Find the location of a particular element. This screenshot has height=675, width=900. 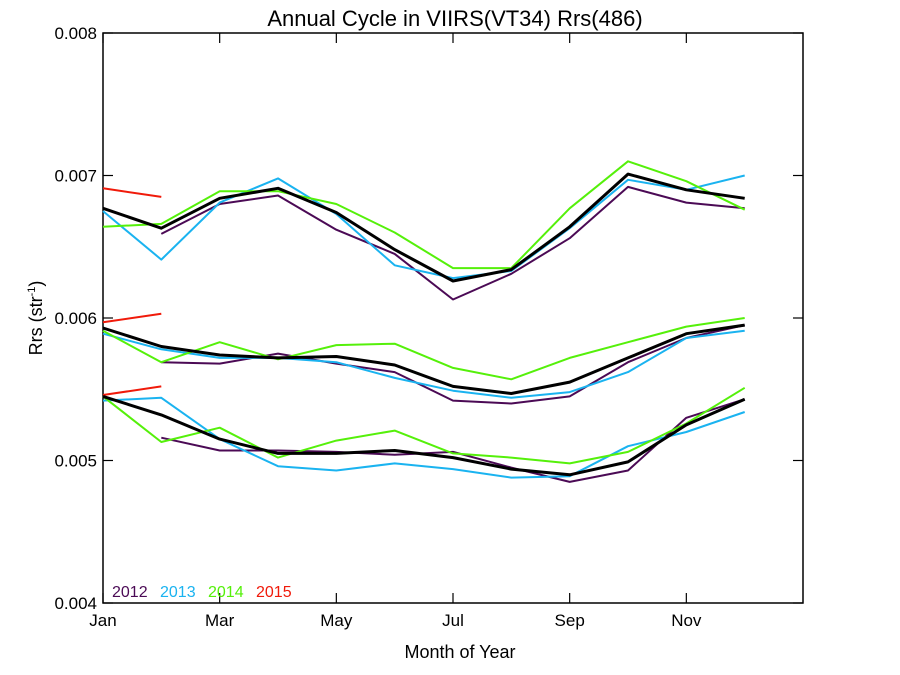

series-line-upper-mean is located at coordinates (423, 227).